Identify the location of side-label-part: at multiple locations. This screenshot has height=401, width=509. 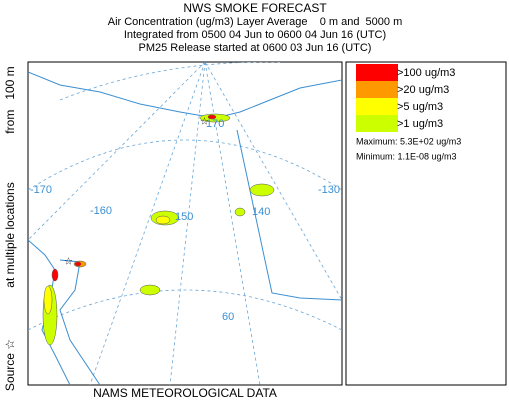
(10, 234).